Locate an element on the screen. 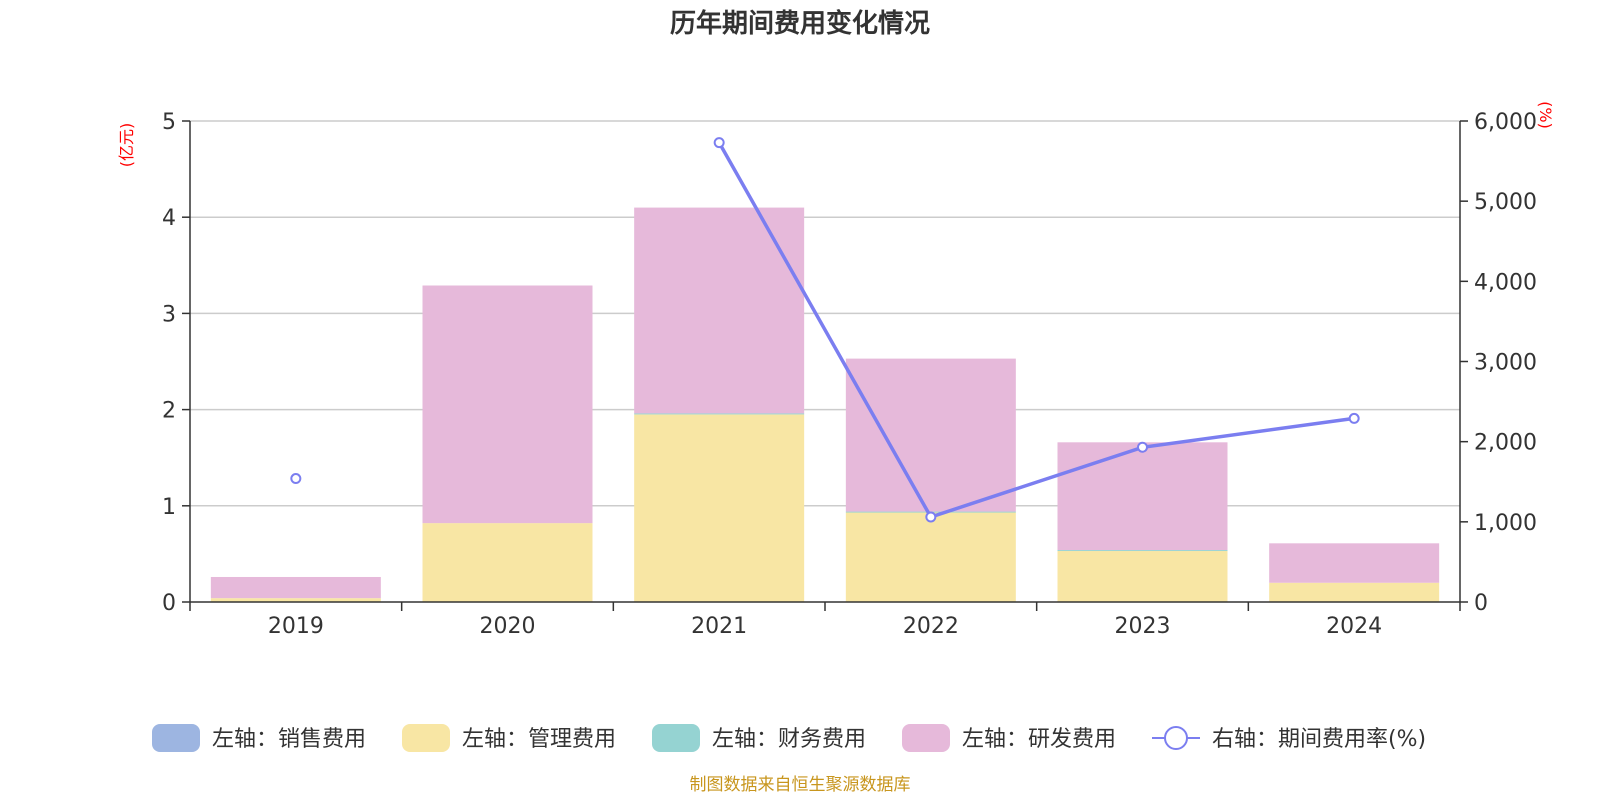 Image resolution: width=1600 pixels, height=800 pixels. right-axis-tick-label: 6,000 is located at coordinates (1505, 122).